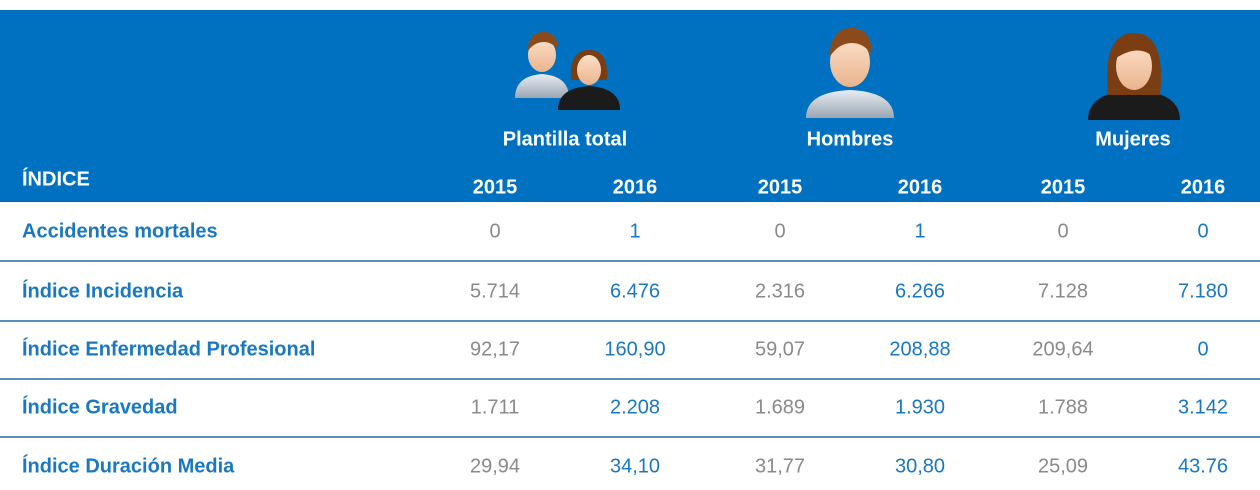 This screenshot has width=1260, height=490. I want to click on cell-value: 2.316, so click(780, 291).